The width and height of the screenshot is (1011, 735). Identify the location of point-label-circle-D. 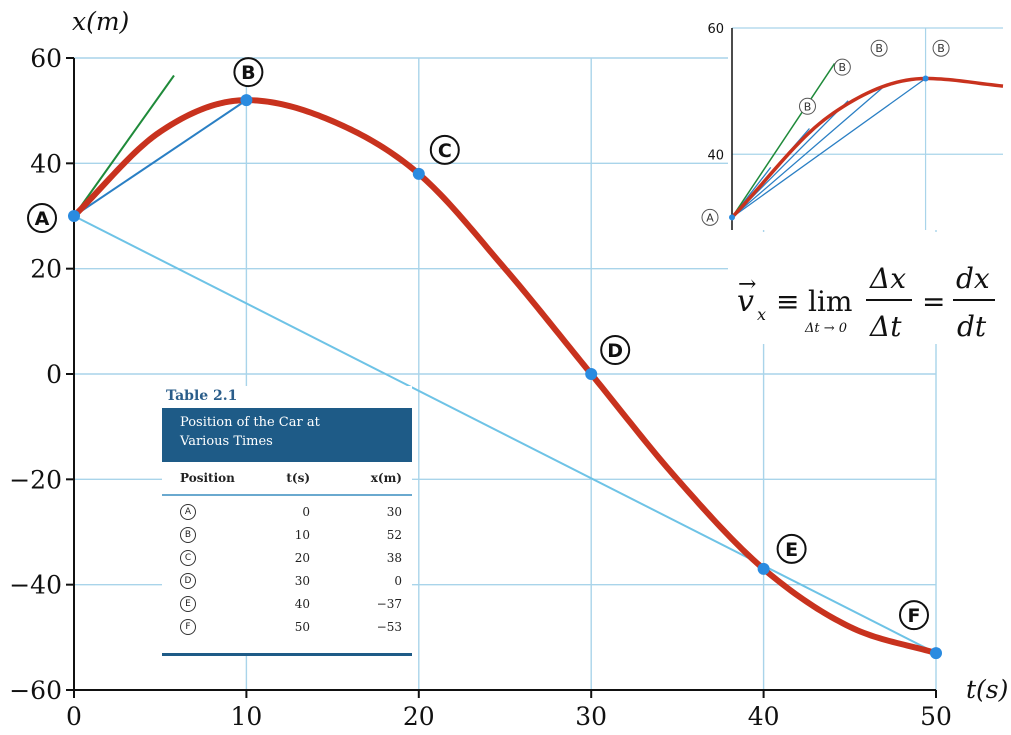
(615, 350).